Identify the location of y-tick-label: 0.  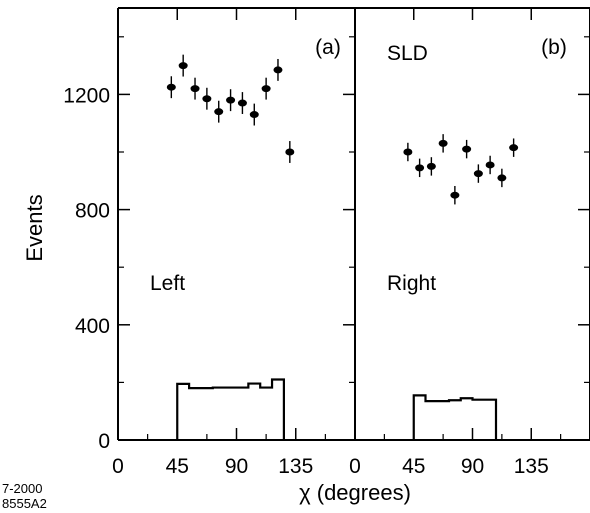
(104, 441).